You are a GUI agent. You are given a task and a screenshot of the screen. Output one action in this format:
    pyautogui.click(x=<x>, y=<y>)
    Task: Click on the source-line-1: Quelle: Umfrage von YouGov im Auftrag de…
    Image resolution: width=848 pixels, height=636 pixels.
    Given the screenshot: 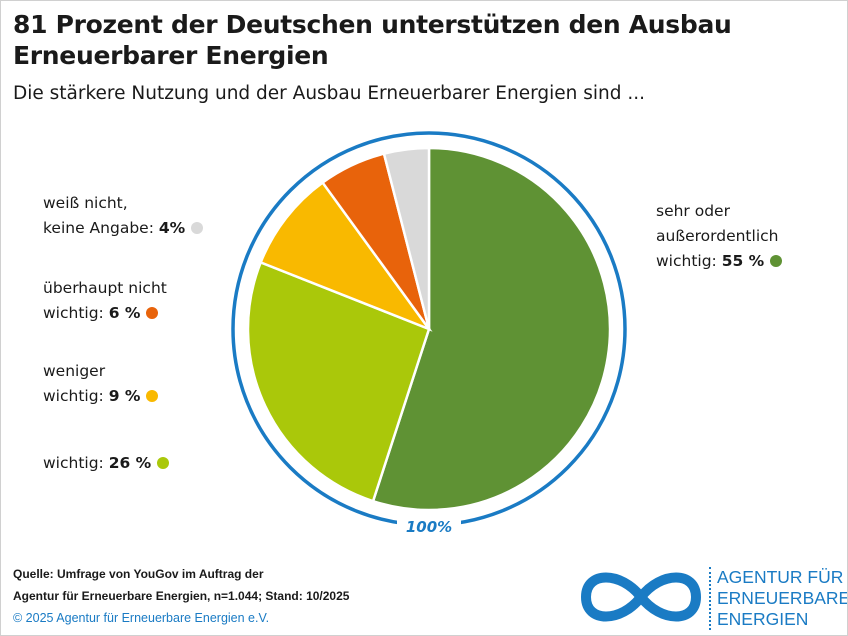 What is the action you would take?
    pyautogui.click(x=138, y=574)
    